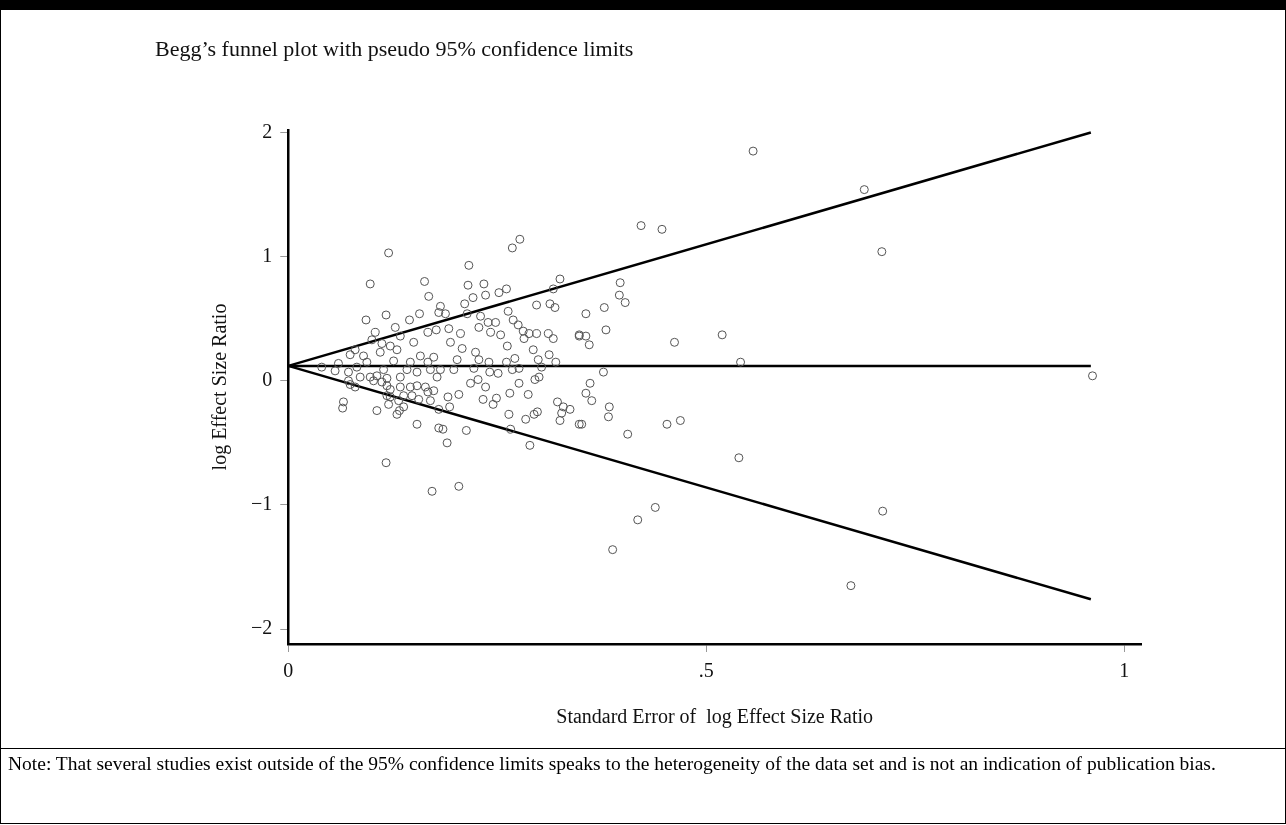 The height and width of the screenshot is (825, 1286). I want to click on y-tick-label: 2, so click(267, 130).